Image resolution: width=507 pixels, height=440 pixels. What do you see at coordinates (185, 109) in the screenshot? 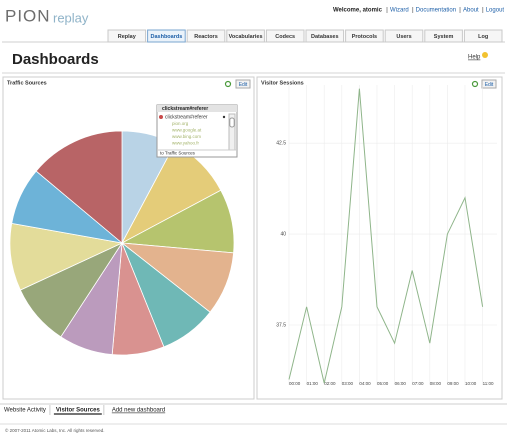
I see `popup-title: clickstream#referer` at bounding box center [185, 109].